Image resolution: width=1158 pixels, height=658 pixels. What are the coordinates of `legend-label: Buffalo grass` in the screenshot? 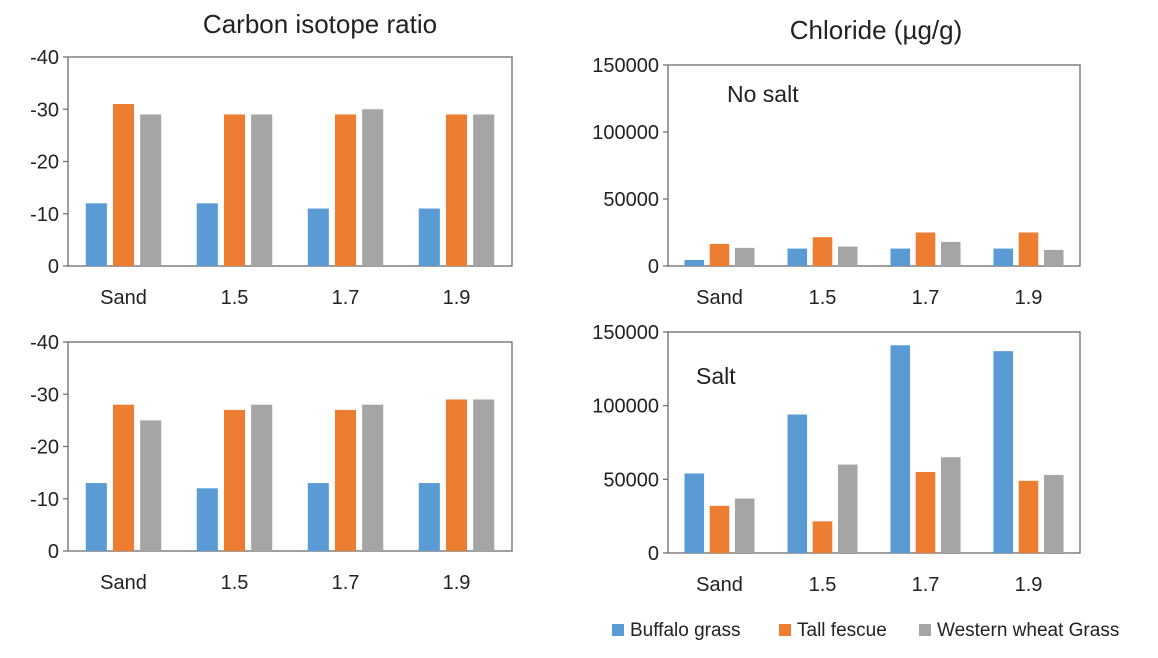 It's located at (685, 630).